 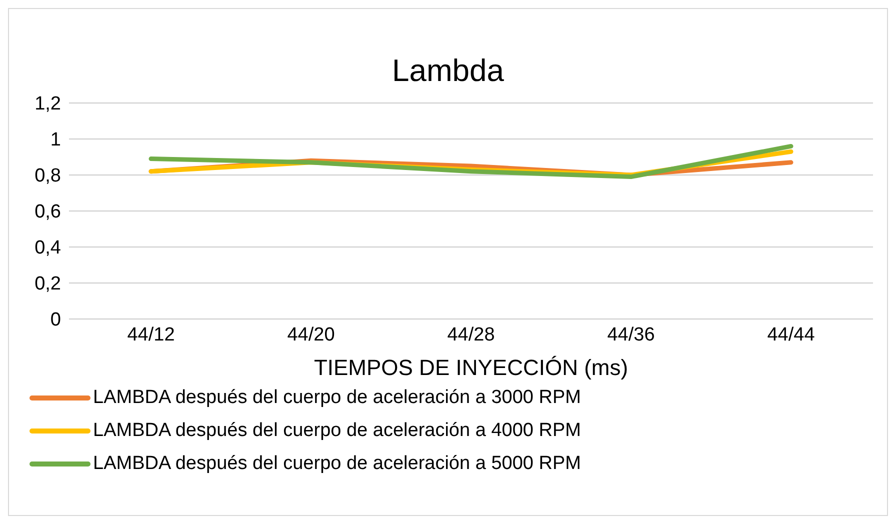 I want to click on legend-label: LAMBDA después del cuerpo de aceleración a 5000 RPM, so click(x=337, y=463).